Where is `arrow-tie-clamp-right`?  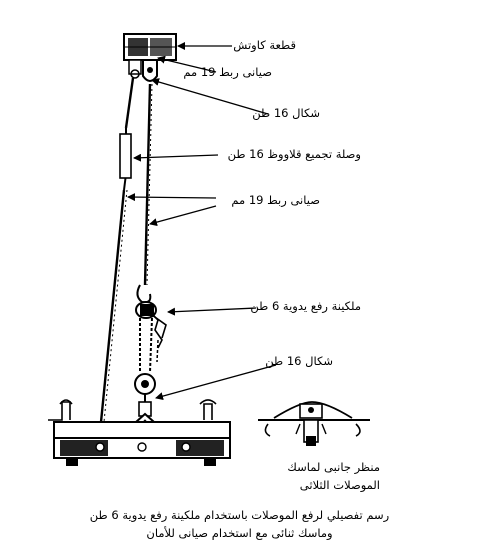
arrow-tie-clamp-right is located at coordinates (183, 216).